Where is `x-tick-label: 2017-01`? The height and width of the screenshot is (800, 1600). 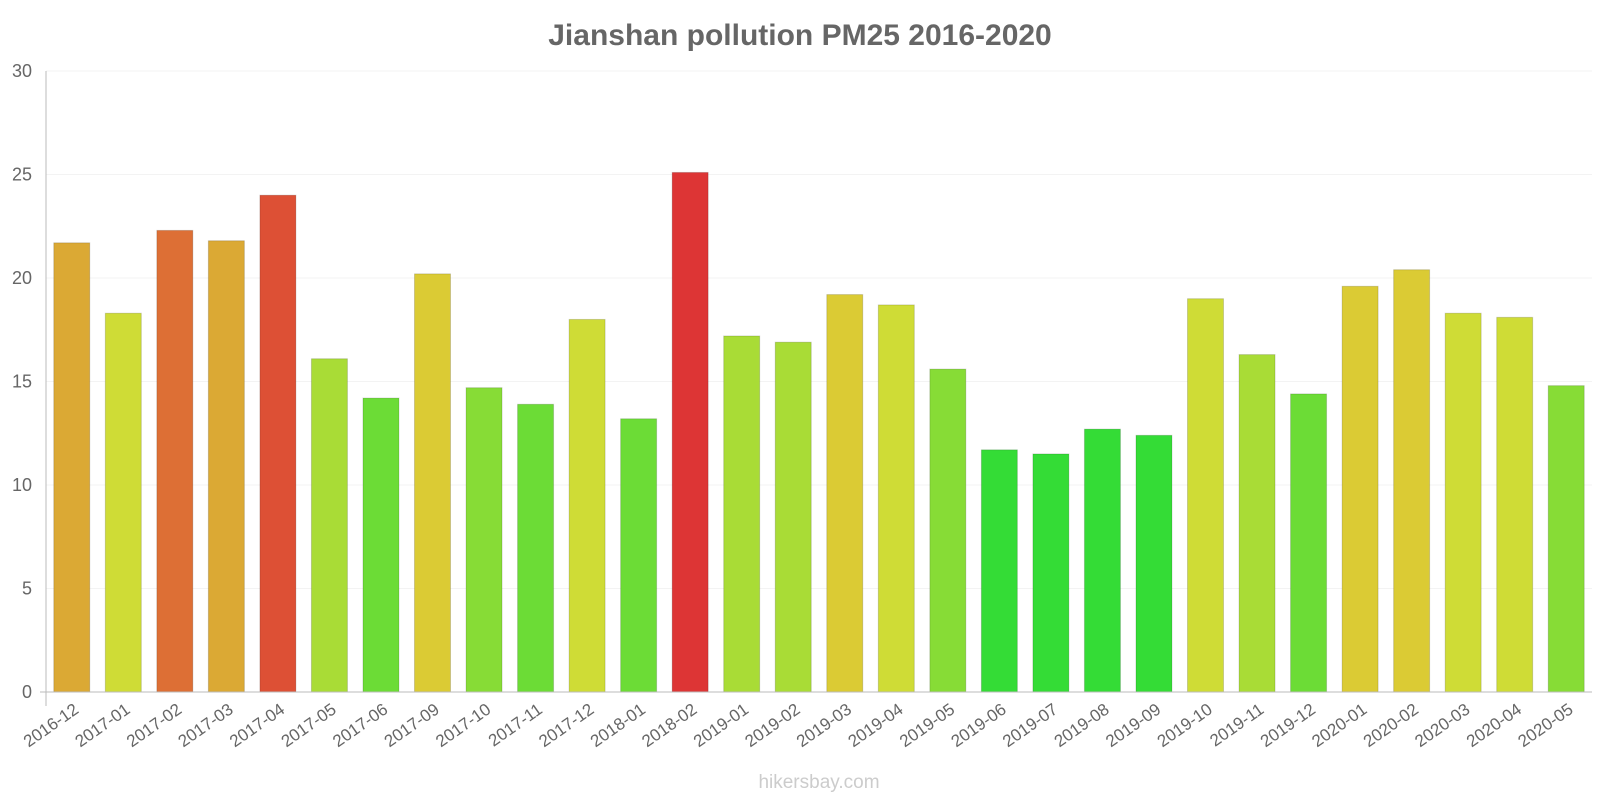 x-tick-label: 2017-01 is located at coordinates (103, 725).